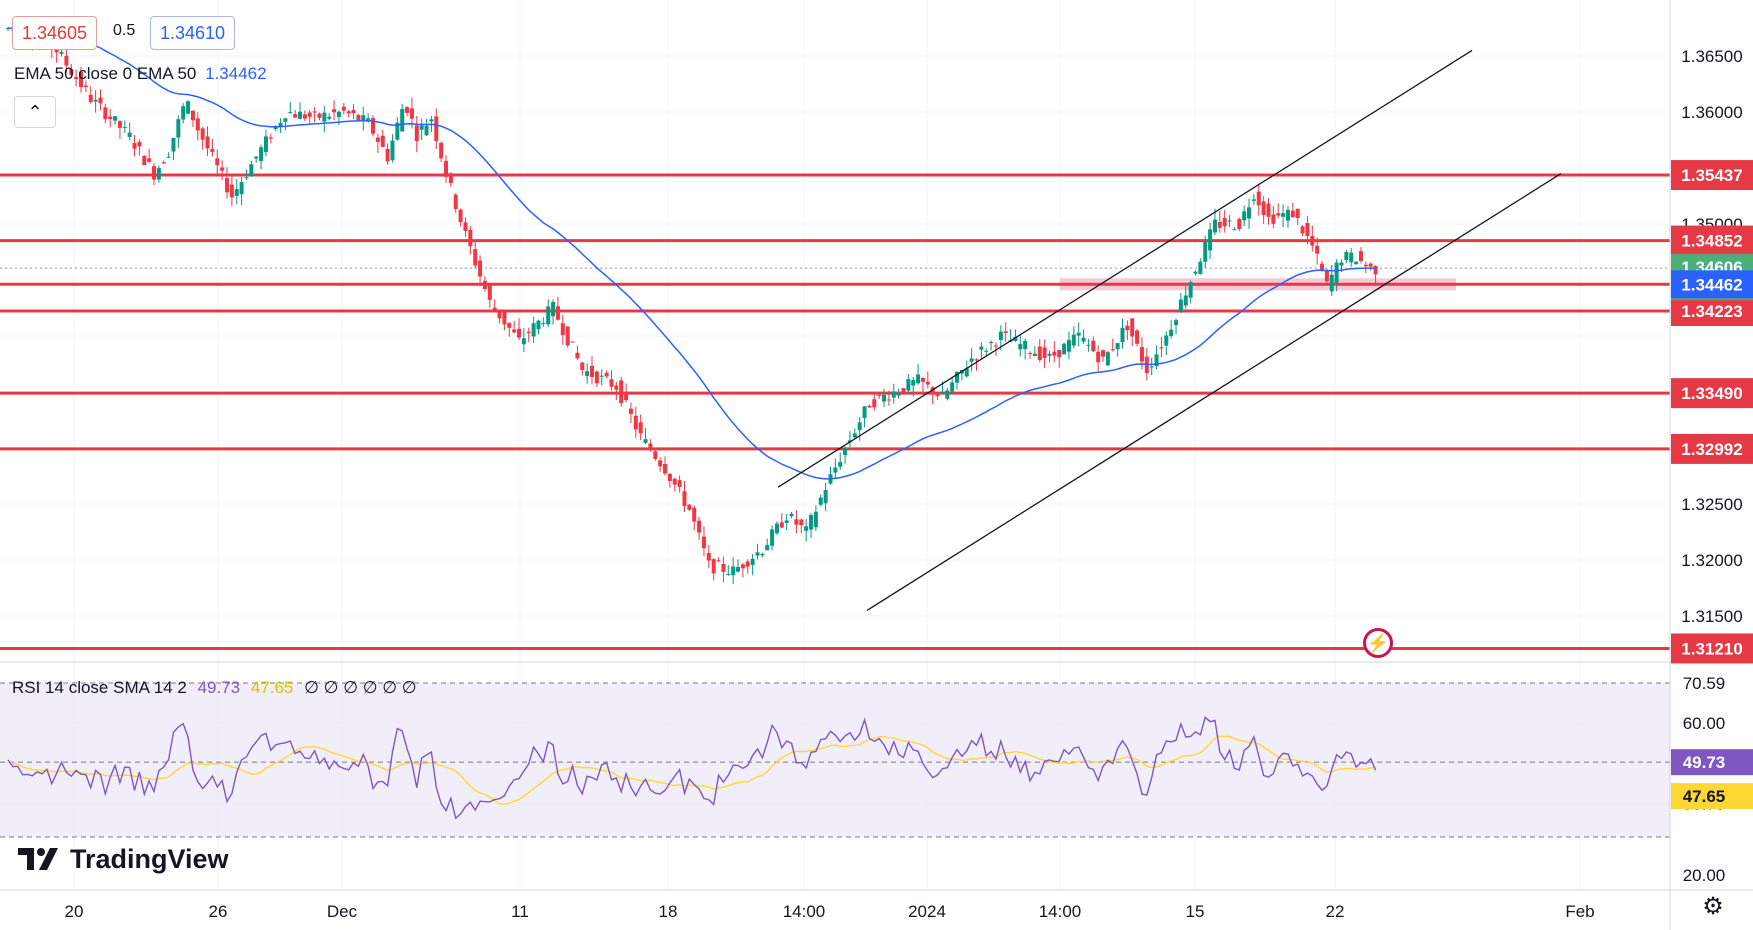  Describe the element at coordinates (1711, 284) in the screenshot. I see `ema-price-label: 1.34462` at that location.